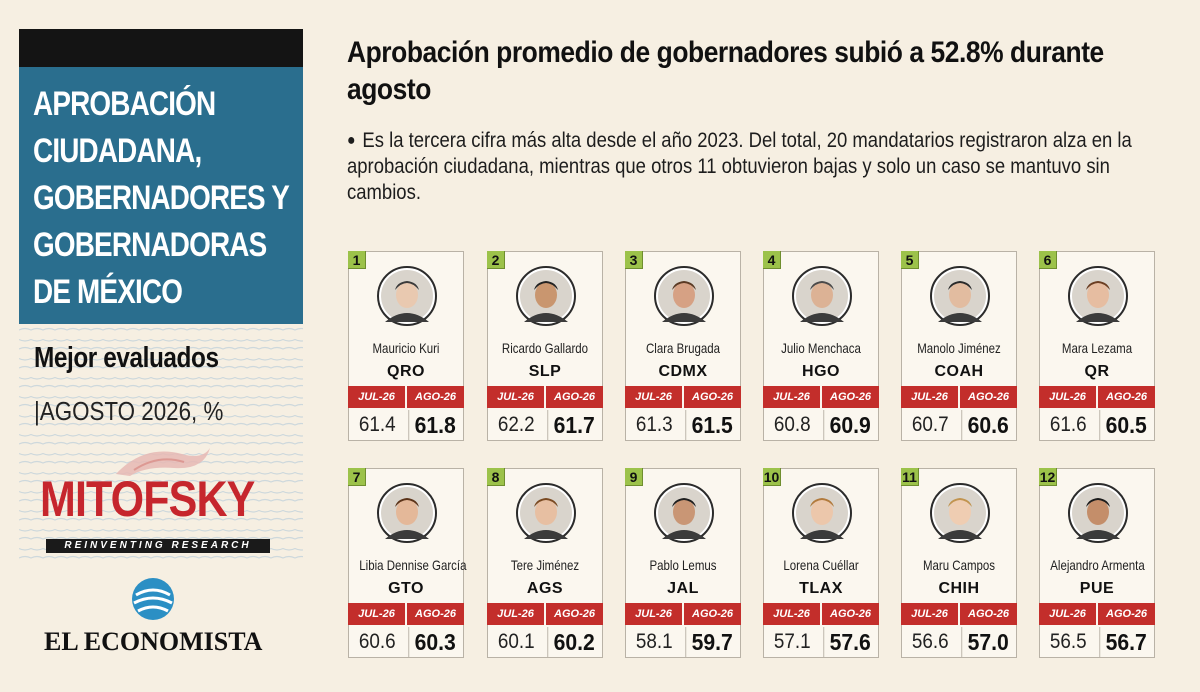 The width and height of the screenshot is (1200, 692). What do you see at coordinates (1125, 425) in the screenshot?
I see `approval-ago-value: 60.5` at bounding box center [1125, 425].